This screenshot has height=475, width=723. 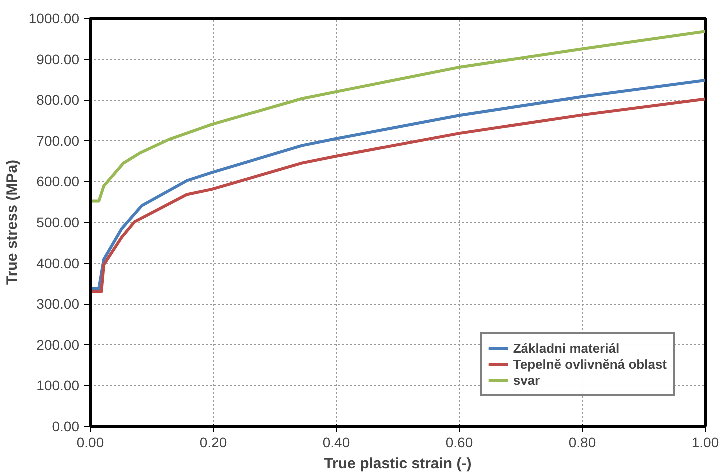 I want to click on y-tick-label: 200.00, so click(x=58, y=344).